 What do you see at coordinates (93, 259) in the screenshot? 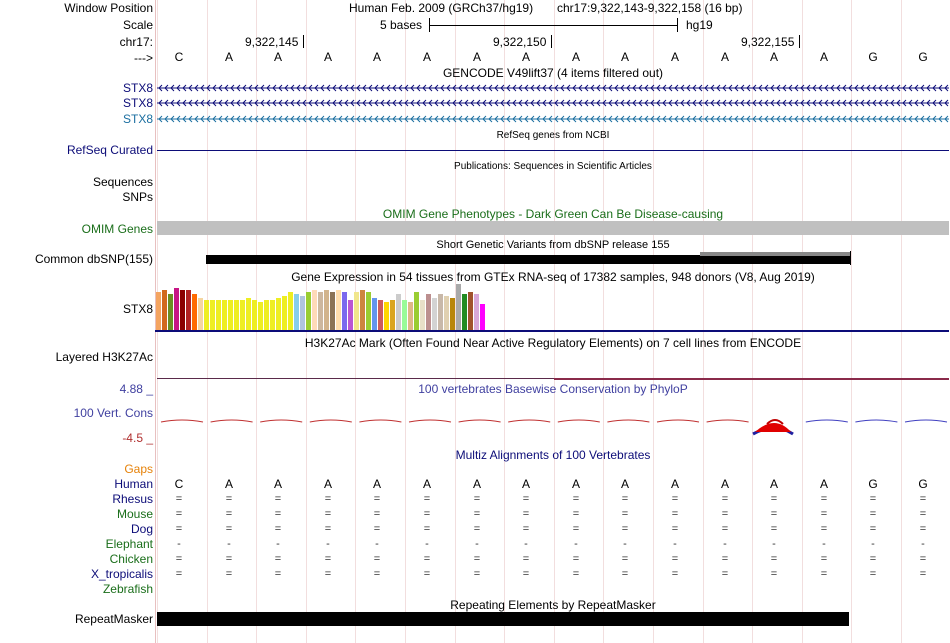
I see `dbsnp-label: Common dbSNP(155)` at bounding box center [93, 259].